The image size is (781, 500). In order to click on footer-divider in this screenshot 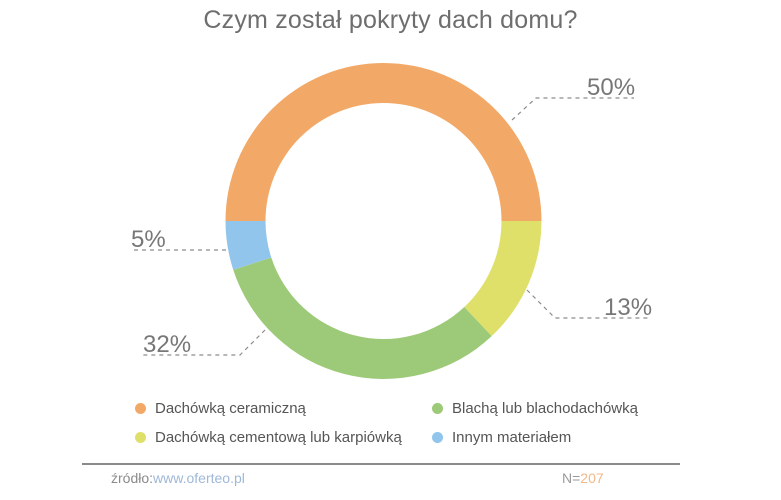, I will do `click(381, 464)`.